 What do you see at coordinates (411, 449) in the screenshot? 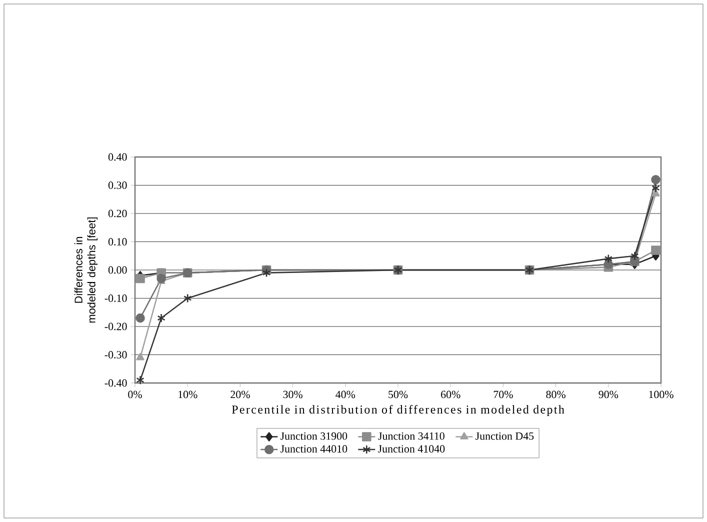
I see `legend-label: Junction 41040` at bounding box center [411, 449].